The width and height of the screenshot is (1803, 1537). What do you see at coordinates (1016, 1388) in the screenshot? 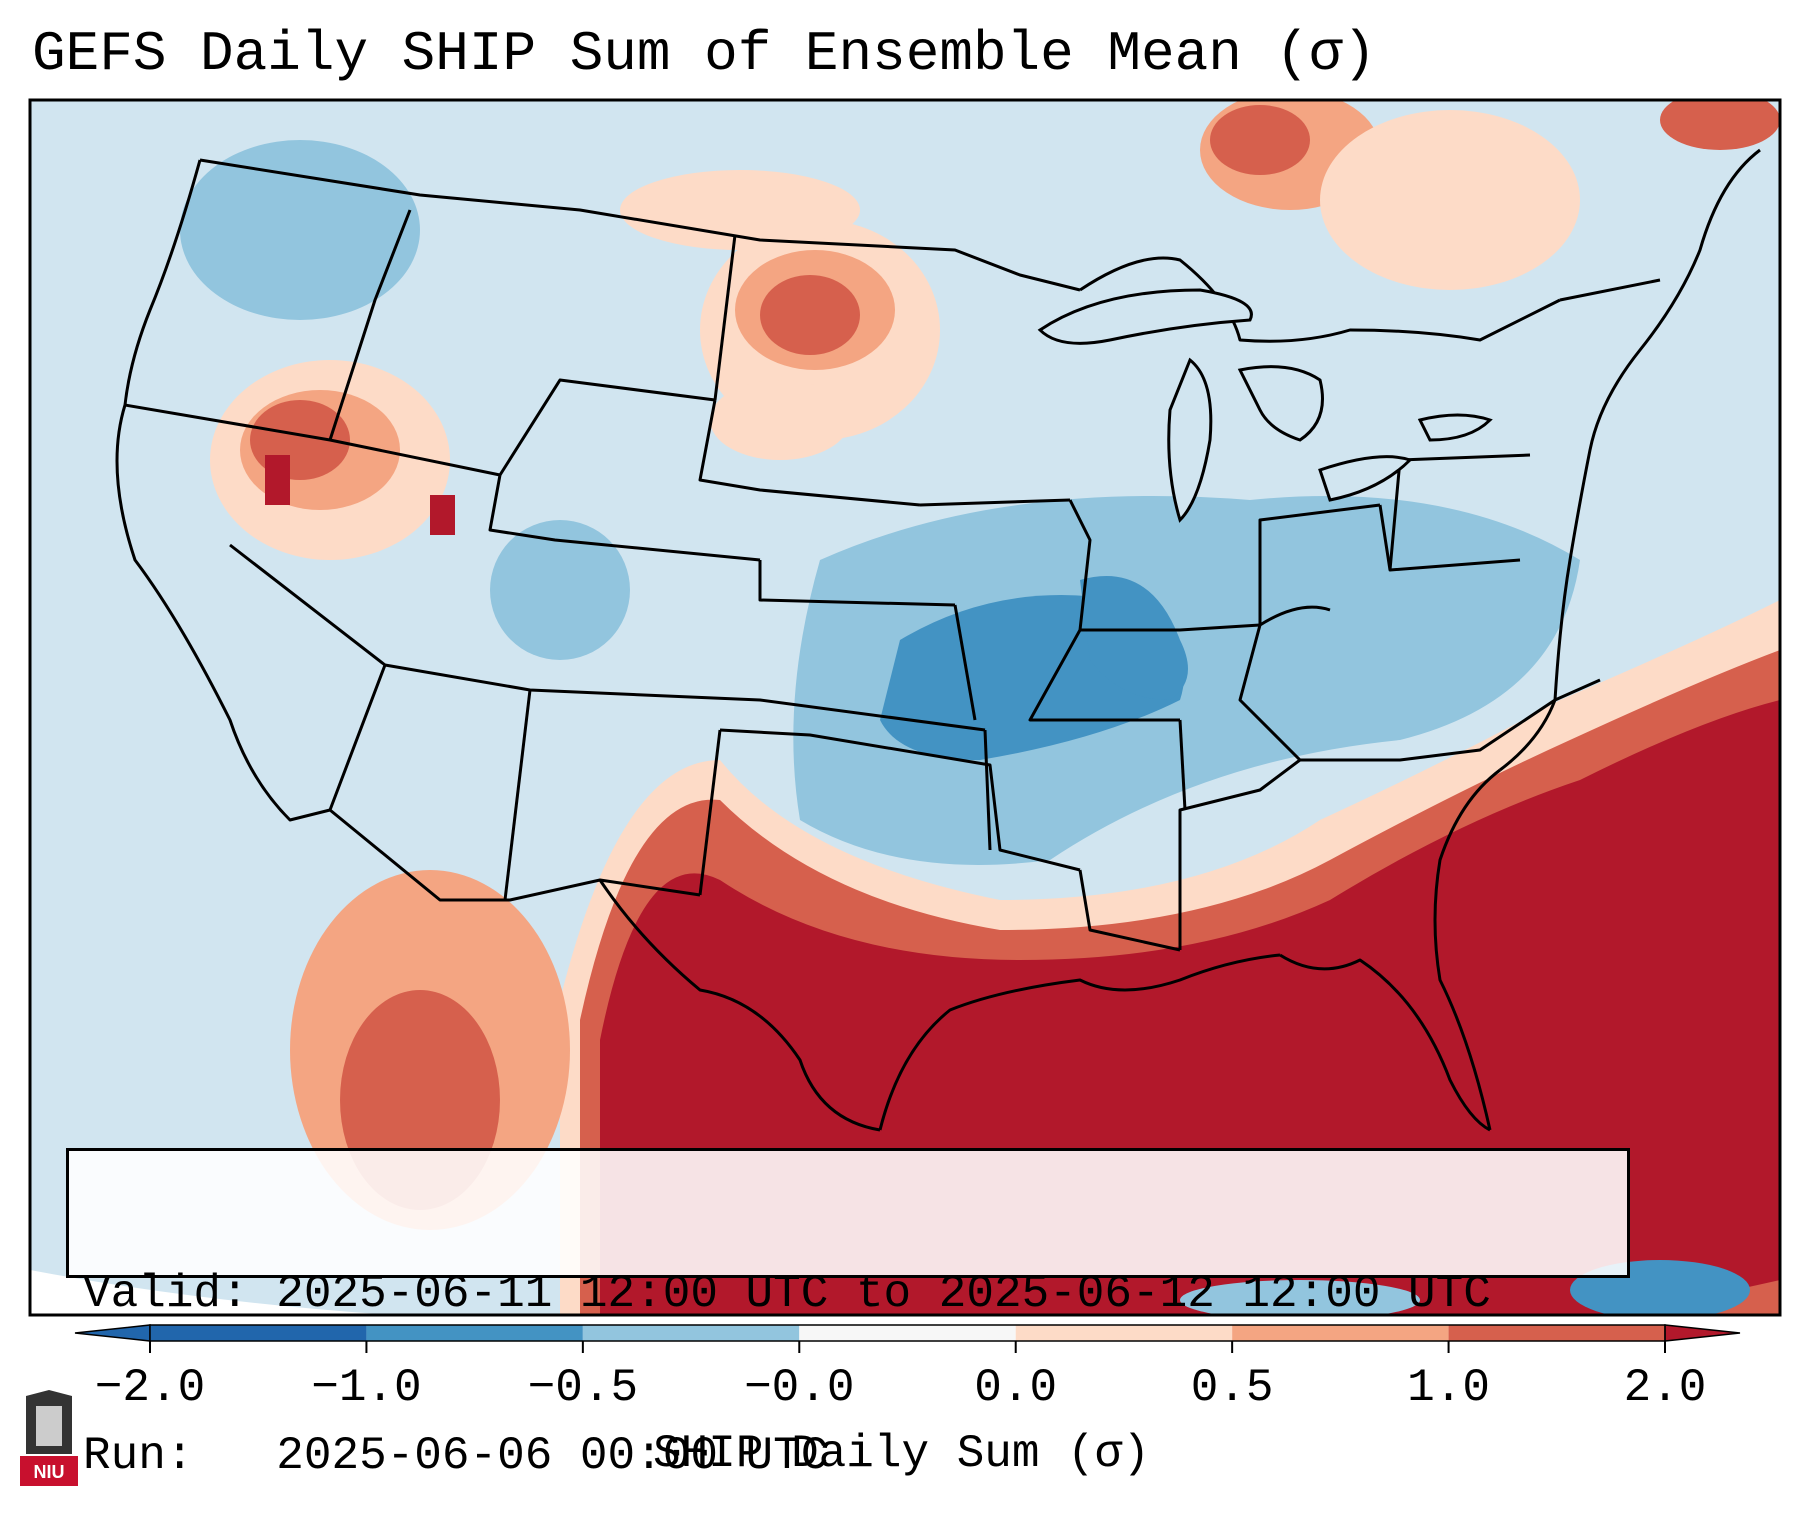
I see `colorbar-tick-label: 0.0` at bounding box center [1016, 1388].